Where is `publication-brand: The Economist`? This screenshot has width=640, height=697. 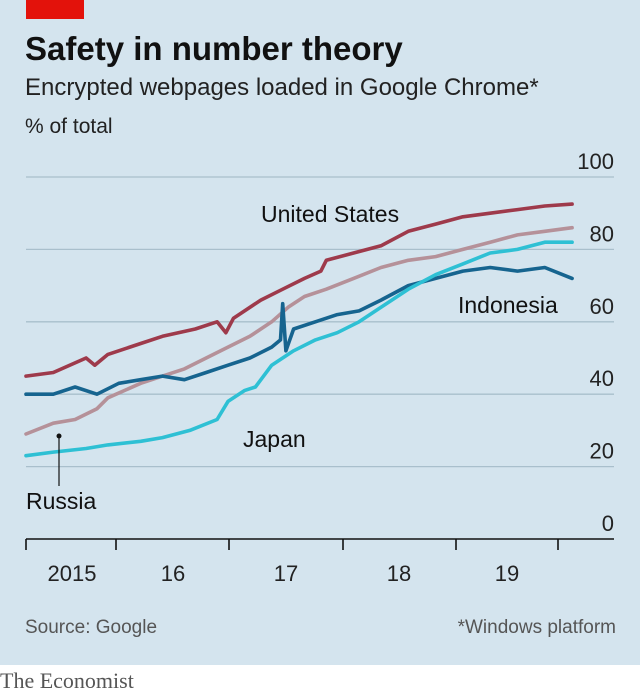
publication-brand: The Economist is located at coordinates (67, 680).